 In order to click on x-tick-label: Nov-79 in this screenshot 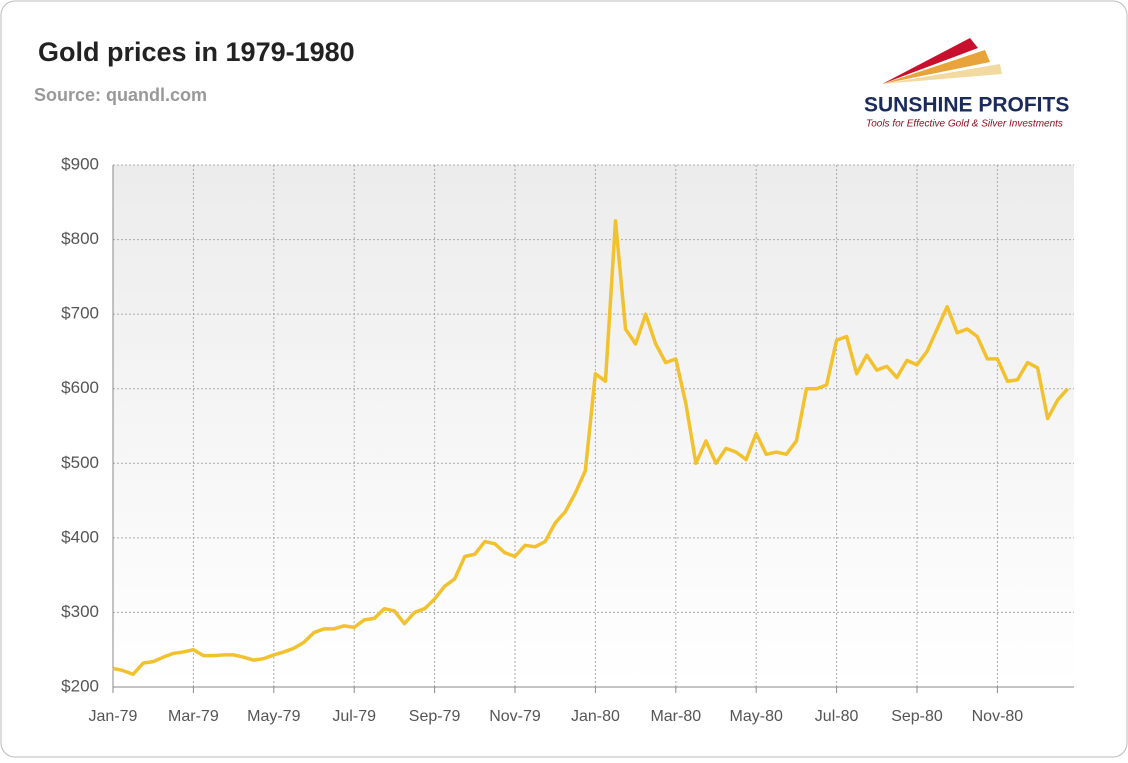, I will do `click(515, 716)`.